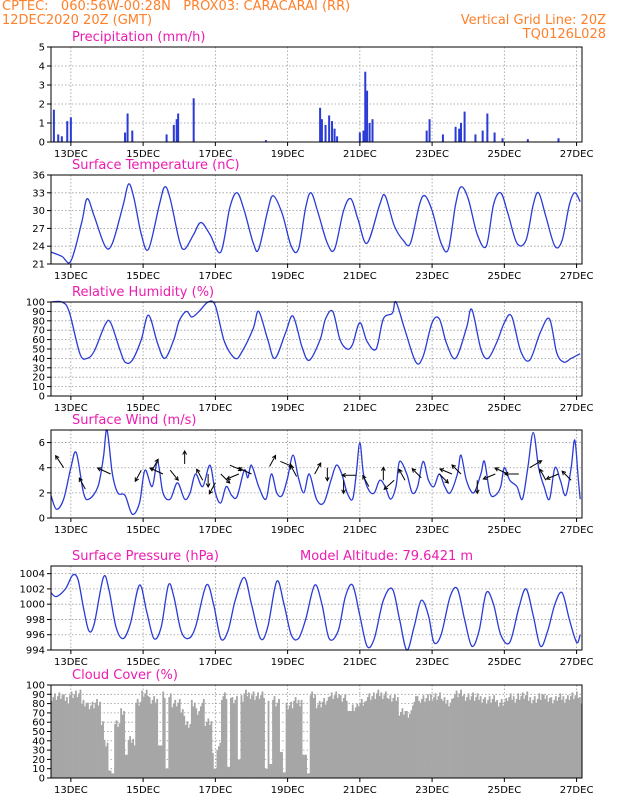 This screenshot has width=618, height=800. I want to click on x-tick-label: 19DEC, so click(288, 790).